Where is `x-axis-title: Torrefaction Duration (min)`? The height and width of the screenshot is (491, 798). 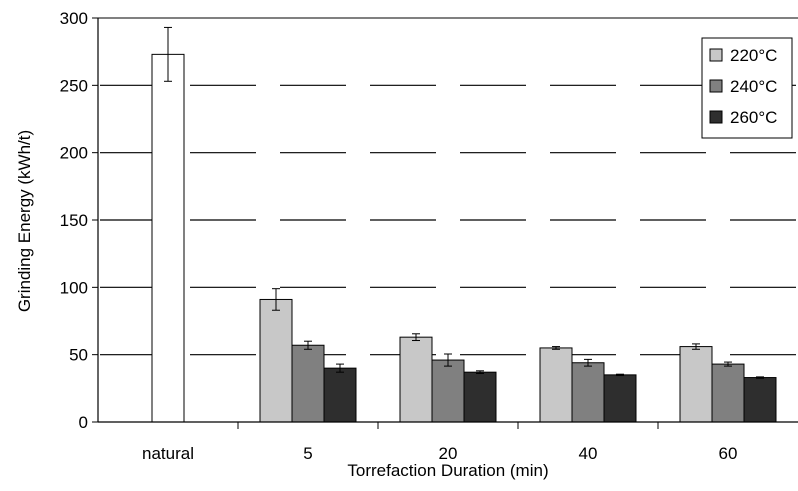
x-axis-title: Torrefaction Duration (min) is located at coordinates (447, 470).